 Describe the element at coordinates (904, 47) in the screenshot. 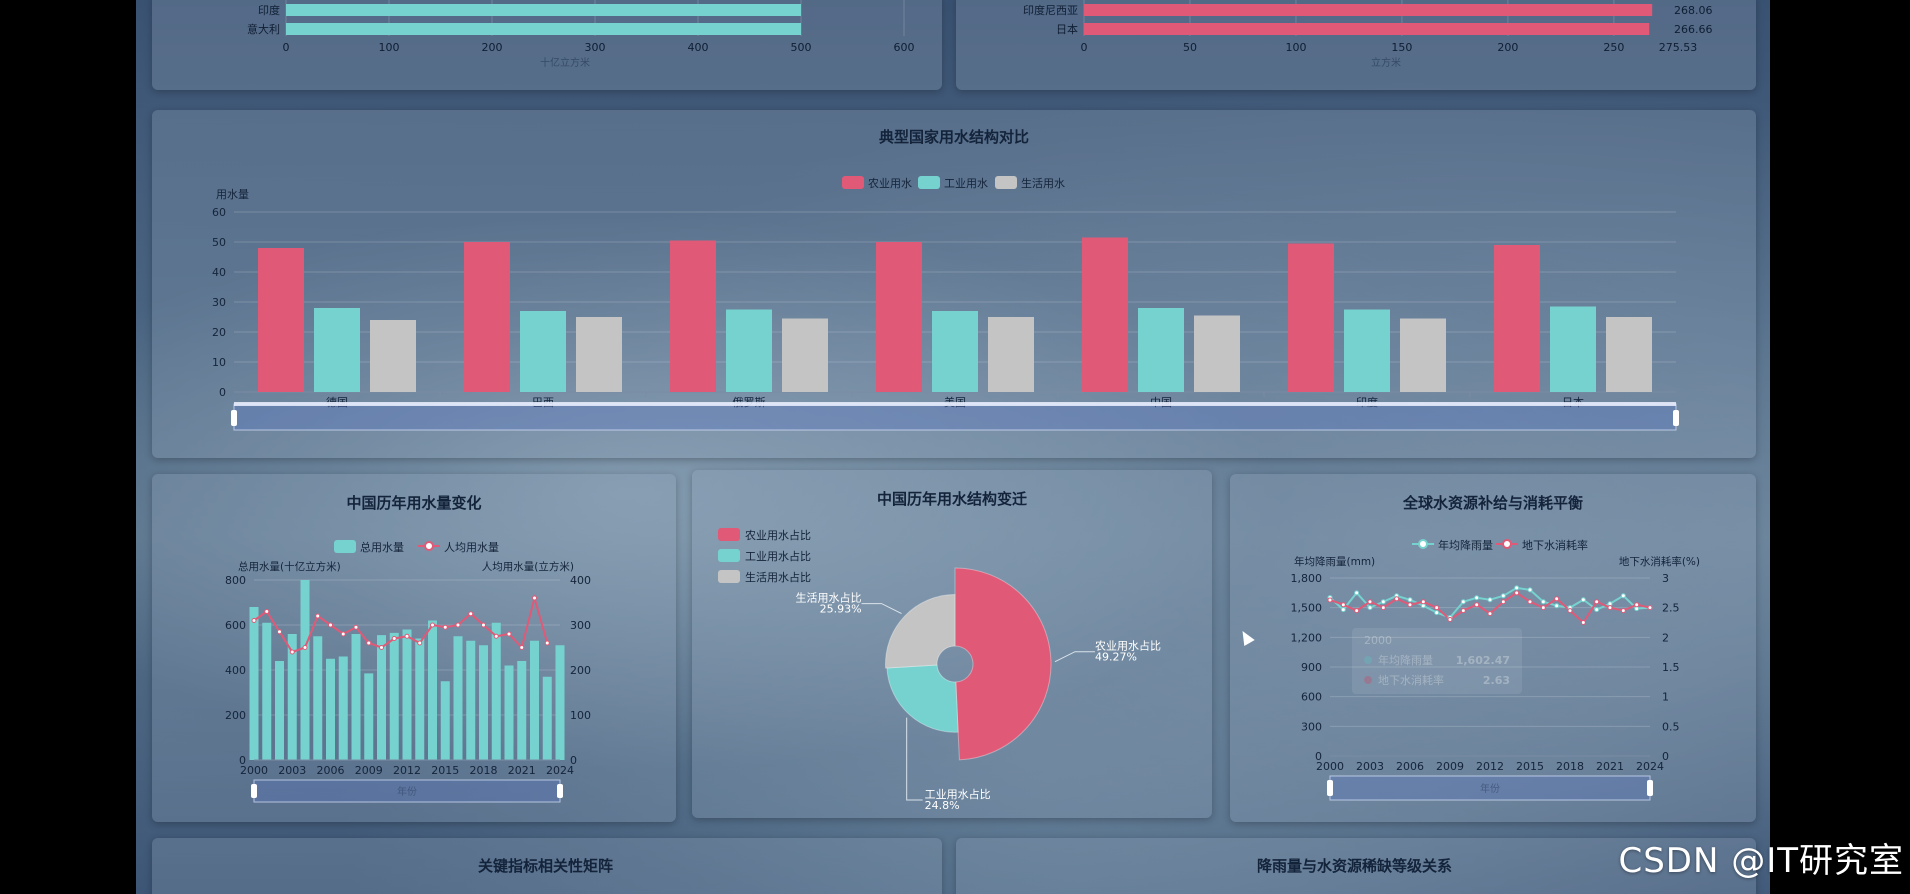

I see `x-tick-label: 600` at that location.